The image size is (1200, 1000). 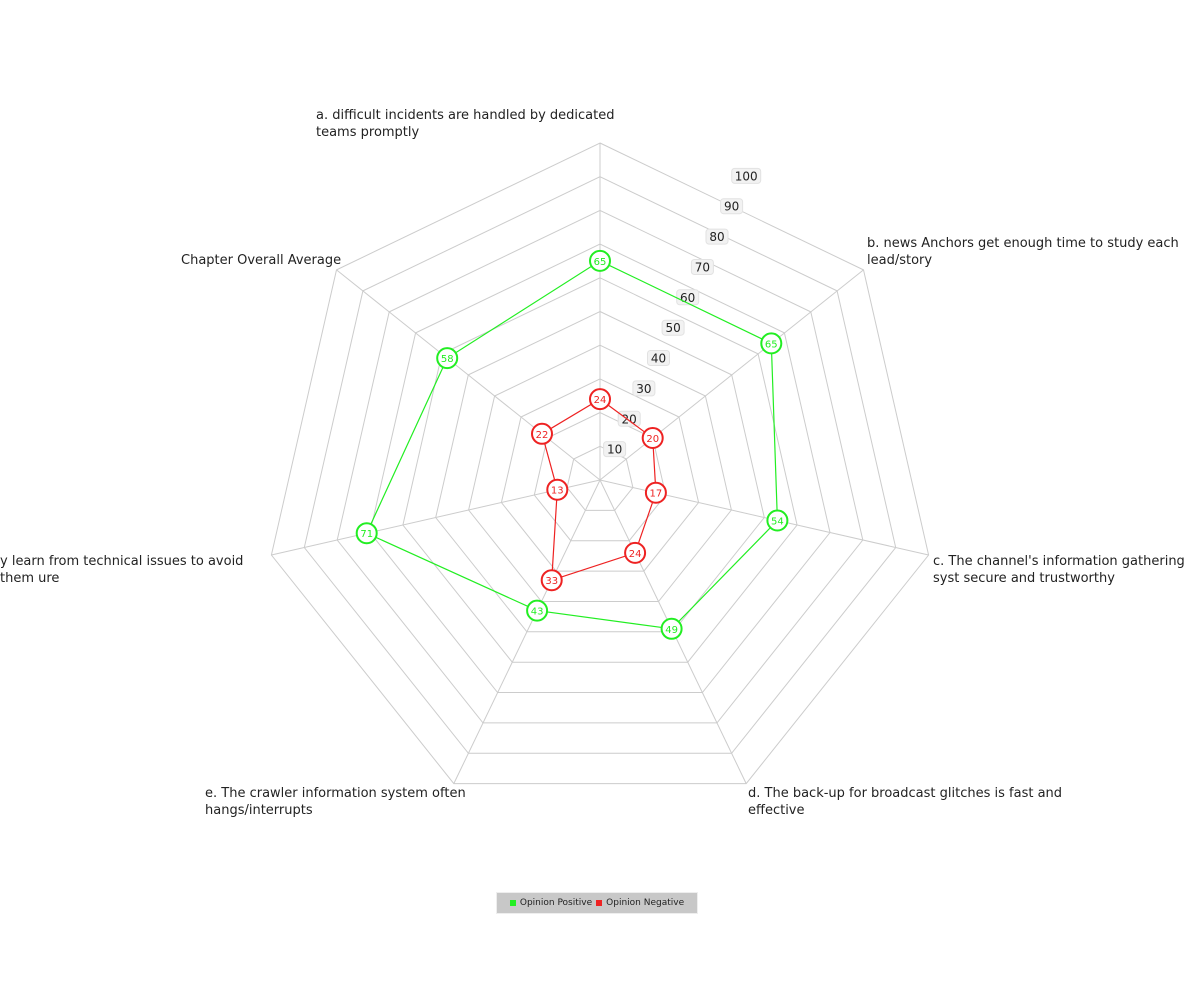 I want to click on data-label-opinion-negative-0: 24, so click(x=600, y=400).